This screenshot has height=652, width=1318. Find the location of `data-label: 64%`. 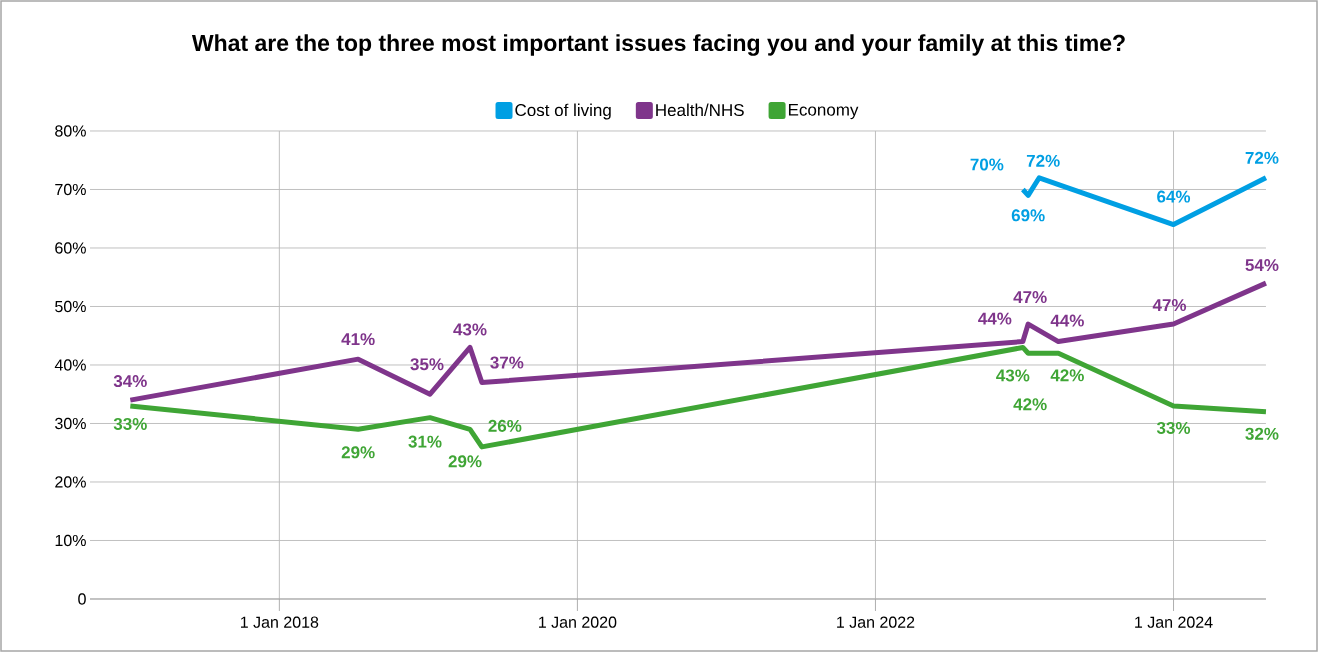

data-label: 64% is located at coordinates (1174, 196).